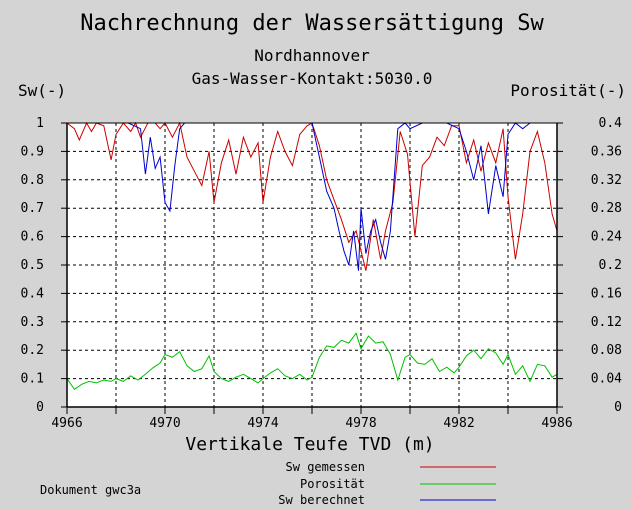  Describe the element at coordinates (387, 483) in the screenshot. I see `legend: Sw gemessen Porosität Sw berechnet` at that location.